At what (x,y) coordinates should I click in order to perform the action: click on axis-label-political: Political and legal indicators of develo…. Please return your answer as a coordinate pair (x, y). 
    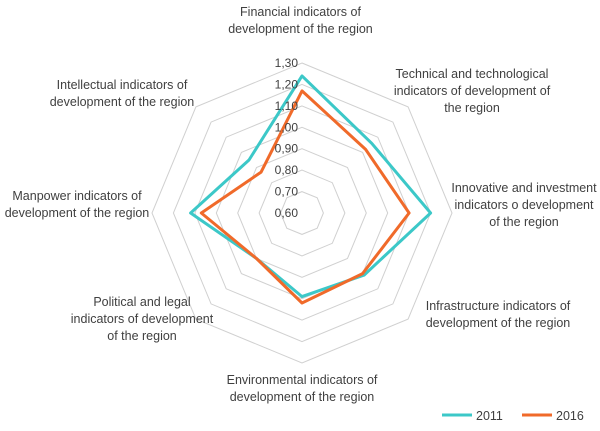
    Looking at the image, I should click on (142, 319).